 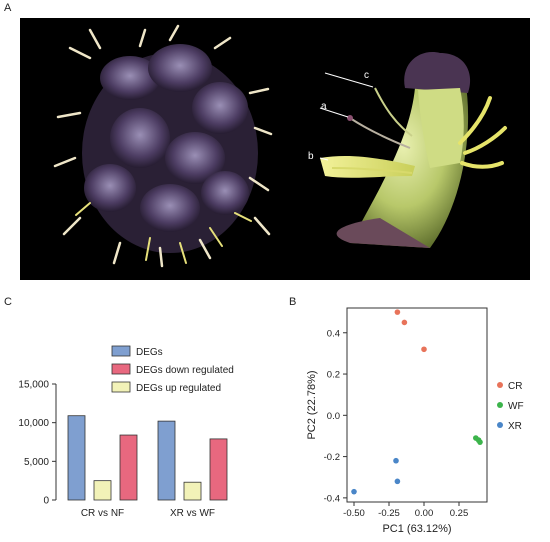 I want to click on flower-label-b: b, so click(x=311, y=156).